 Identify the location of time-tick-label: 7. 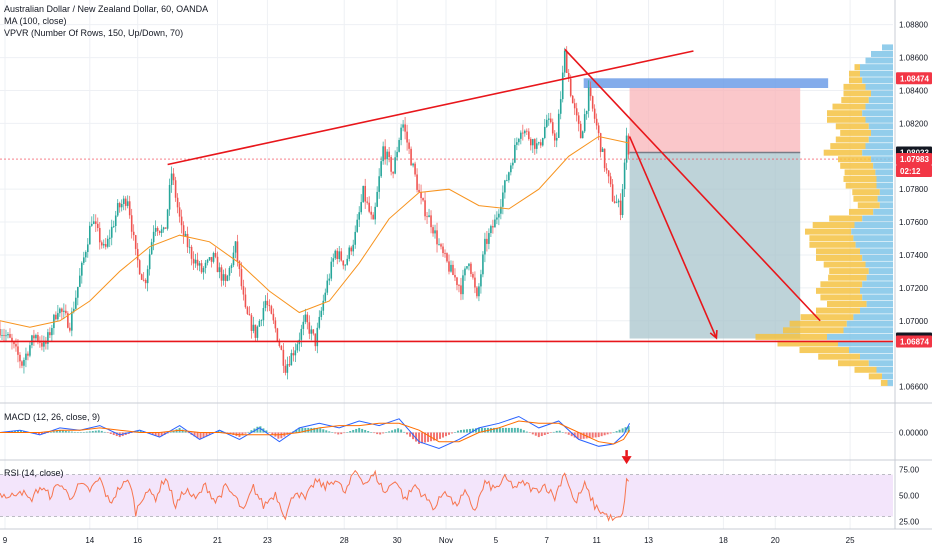
(547, 540).